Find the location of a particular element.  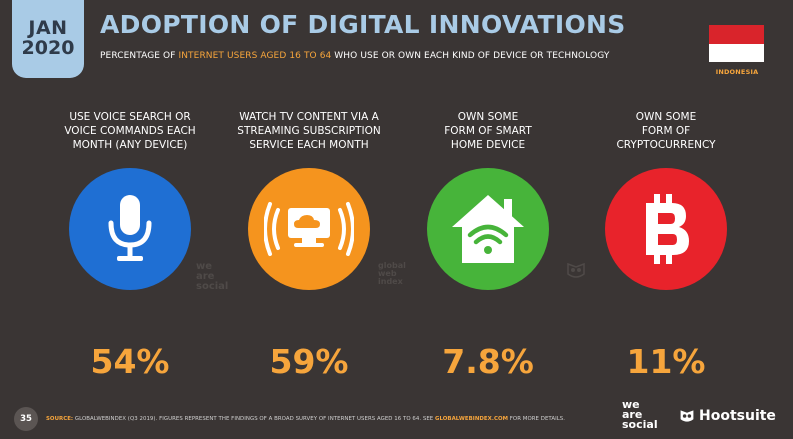

wearesocial-watermark: we are social is located at coordinates (212, 276).